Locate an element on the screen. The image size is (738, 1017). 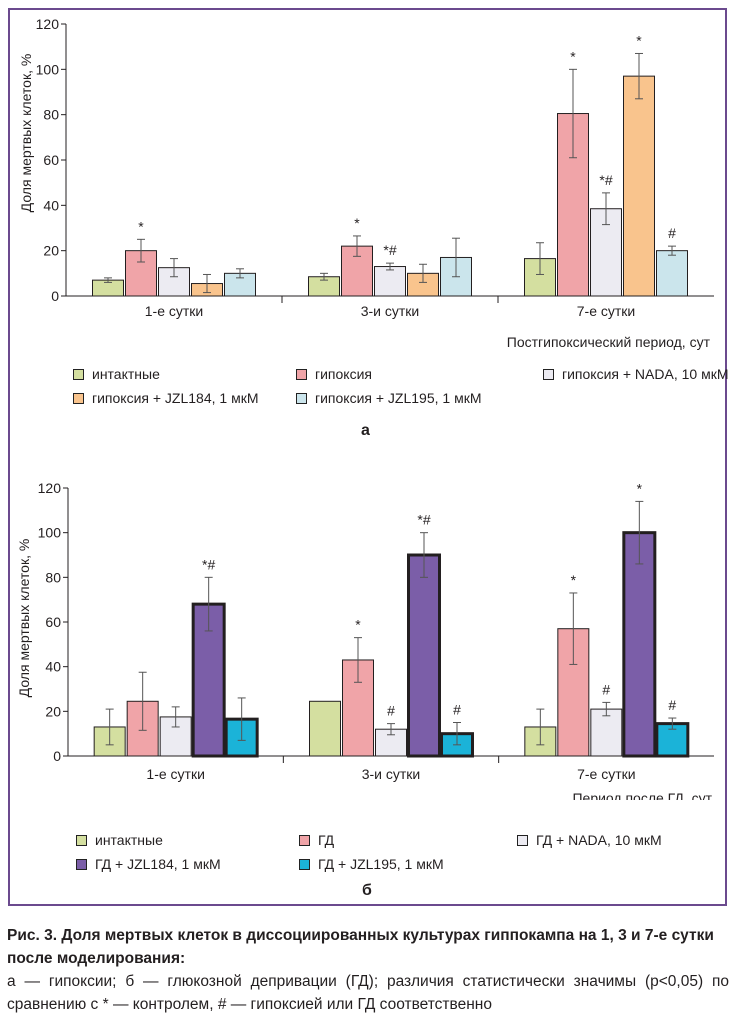
legend-item-jzl195-a: гипоксия + JZL195, 1 мкМ is located at coordinates (389, 398).